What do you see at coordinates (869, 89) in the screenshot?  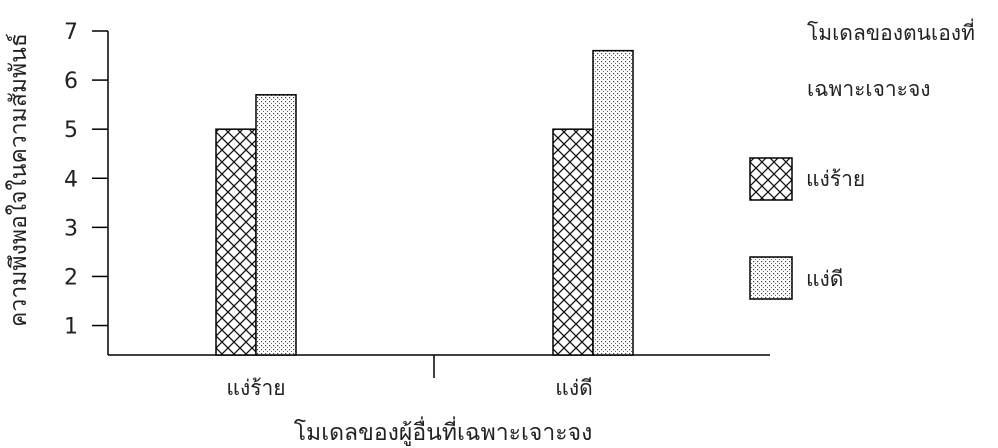 I see `legend-title-line-2: เฉพาะเจาะจง` at bounding box center [869, 89].